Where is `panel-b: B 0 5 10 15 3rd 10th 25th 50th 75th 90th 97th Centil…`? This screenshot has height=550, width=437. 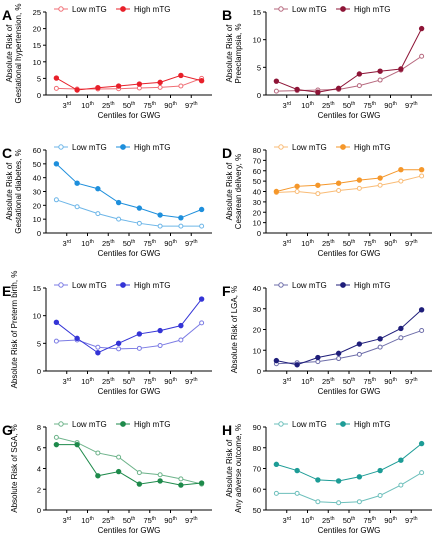
panel-b: B 0 5 10 15 3rd 10th 25th 50th 75th 90th 97th Centil… is located at coordinates (327, 62).